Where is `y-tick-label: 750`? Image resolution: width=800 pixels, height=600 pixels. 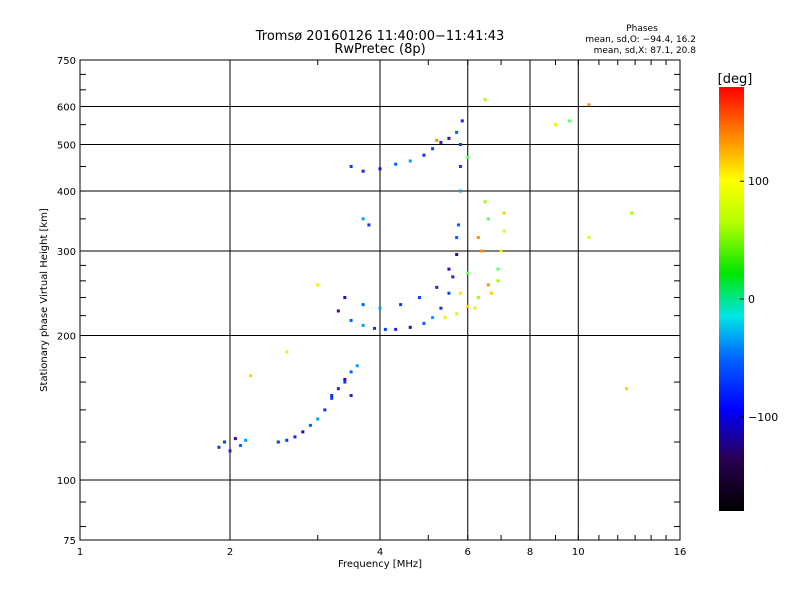
y-tick-label: 750 is located at coordinates (66, 61).